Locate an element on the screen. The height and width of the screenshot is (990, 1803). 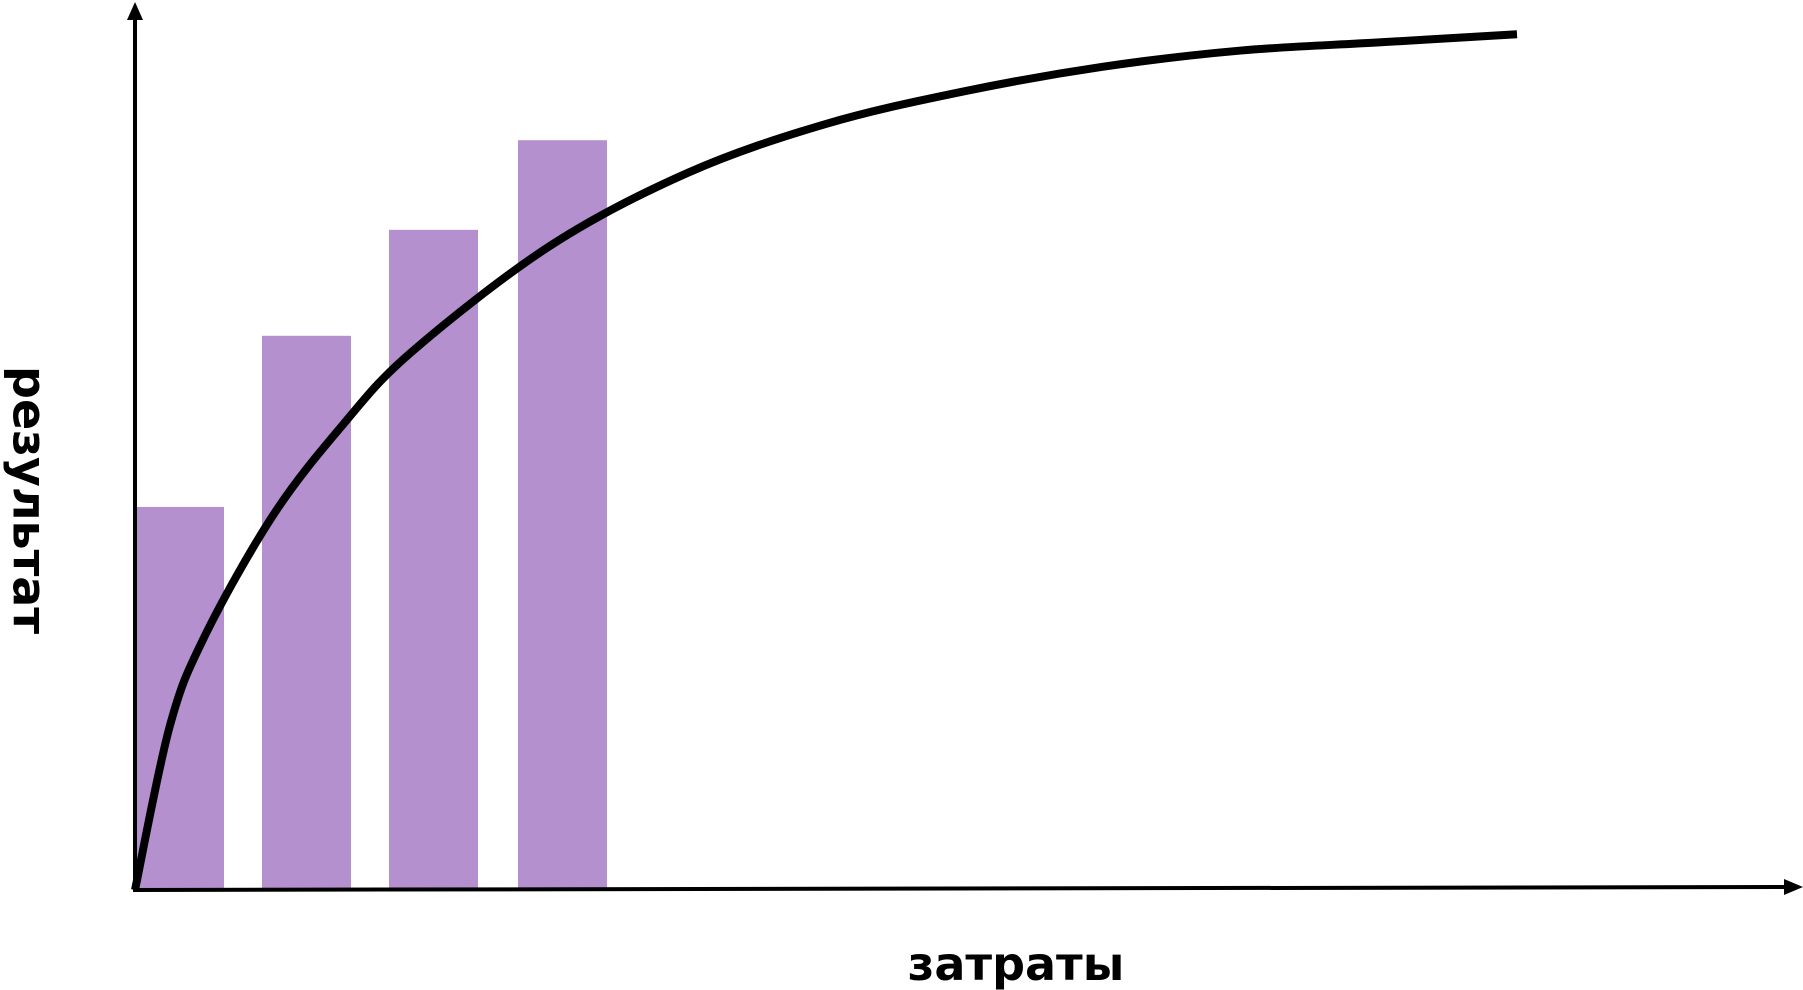
x-axis-line is located at coordinates (960, 888).